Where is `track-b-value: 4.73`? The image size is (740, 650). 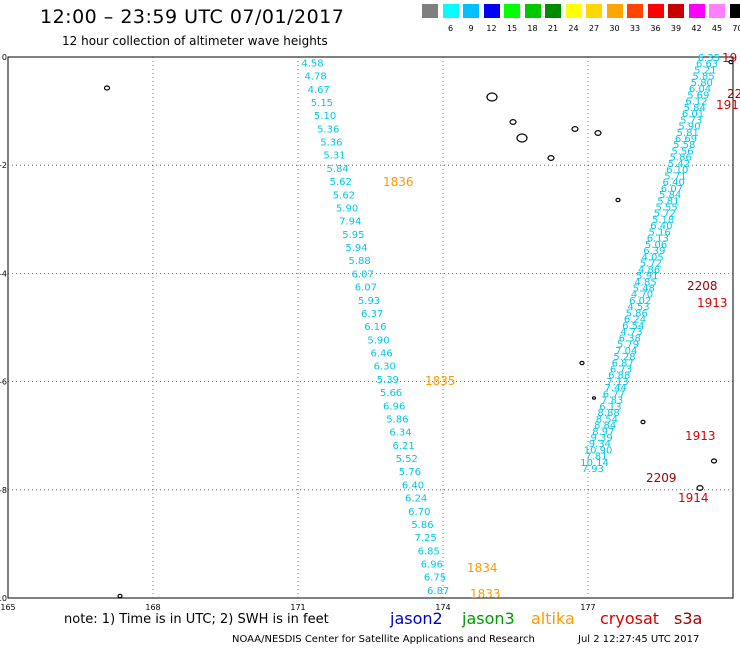 track-b-value: 4.73 is located at coordinates (631, 332).